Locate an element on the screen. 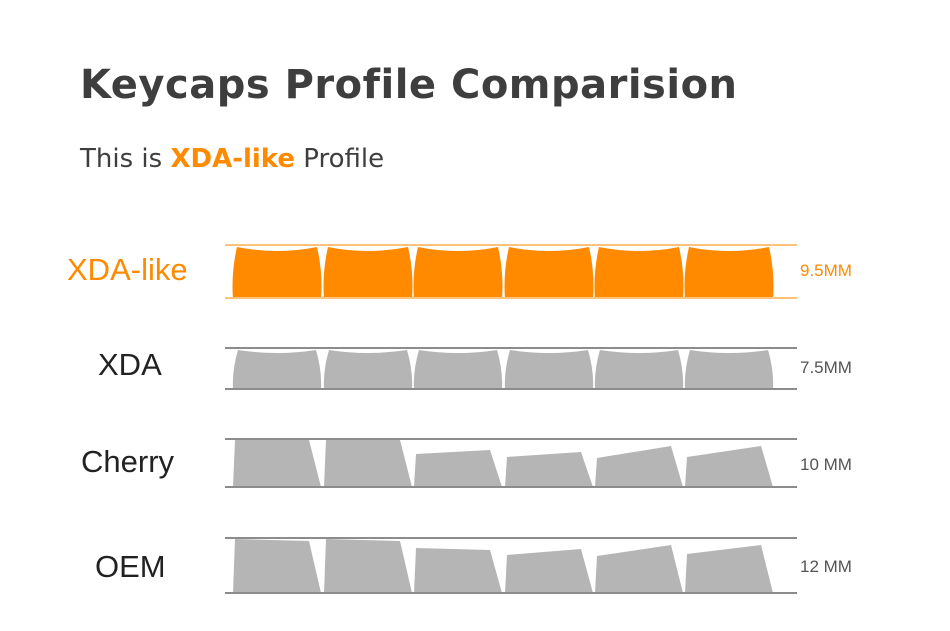 This screenshot has width=950, height=631. page-subtitle: This is XDA-like Profile is located at coordinates (232, 159).